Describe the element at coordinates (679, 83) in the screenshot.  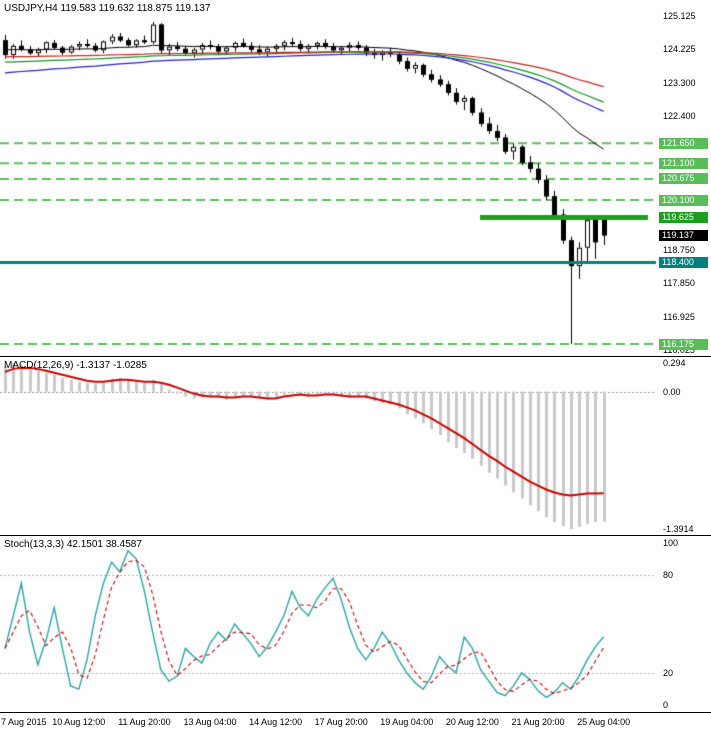
I see `price-scale-label: 123.300` at that location.